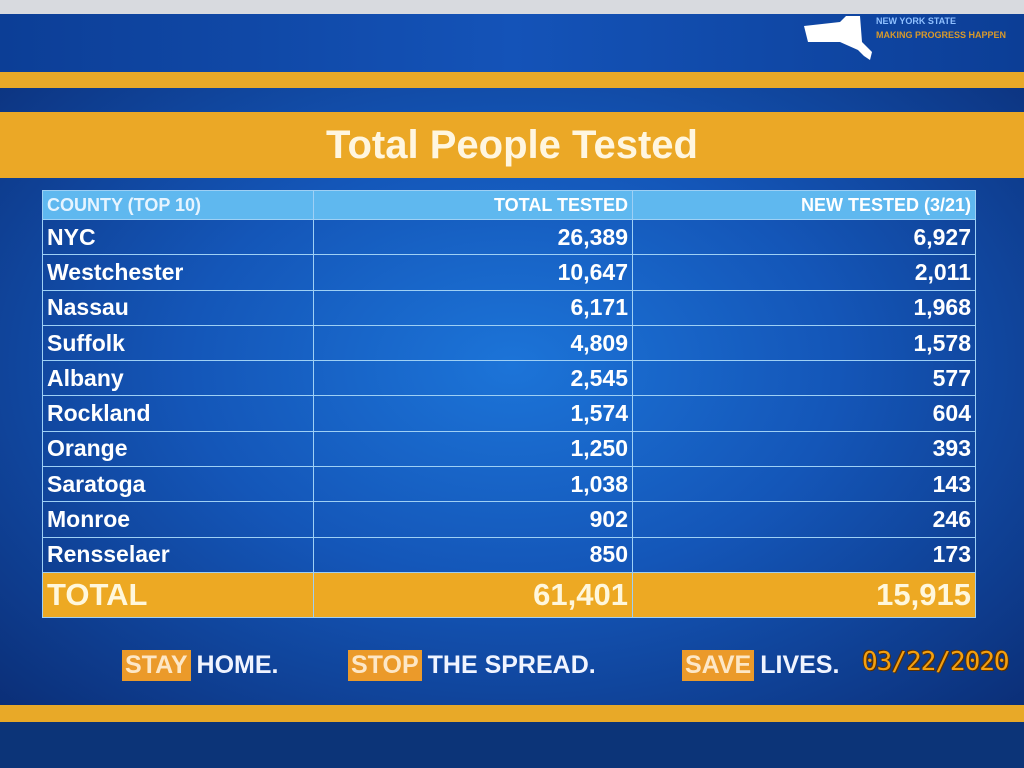  I want to click on total-tested-cell: 61,401, so click(473, 594).